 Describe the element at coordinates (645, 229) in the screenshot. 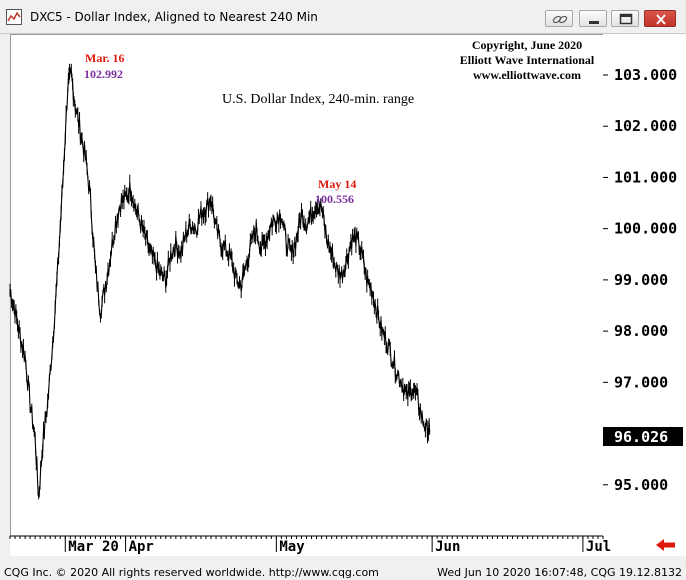

I see `y-tick-label: 100.000` at that location.